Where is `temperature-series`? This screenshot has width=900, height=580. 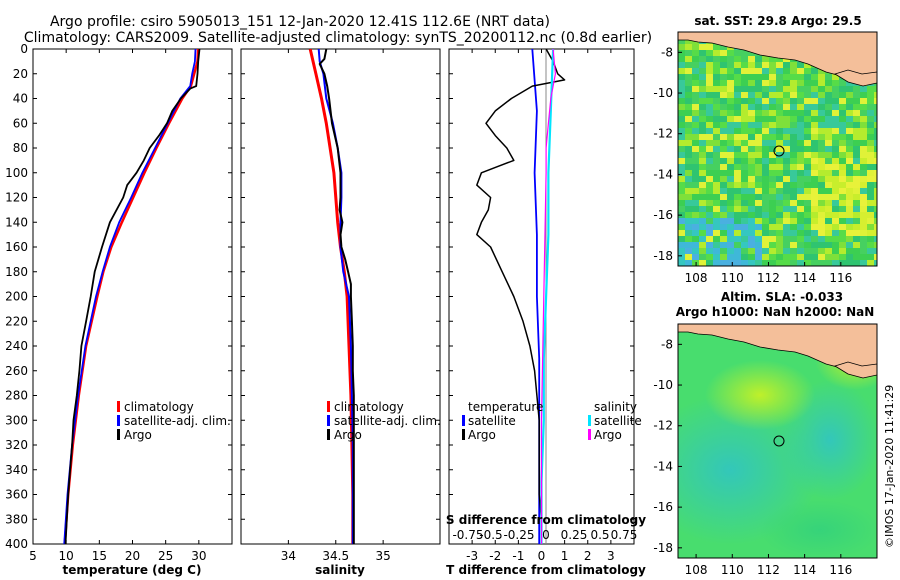 temperature-series is located at coordinates (132, 296).